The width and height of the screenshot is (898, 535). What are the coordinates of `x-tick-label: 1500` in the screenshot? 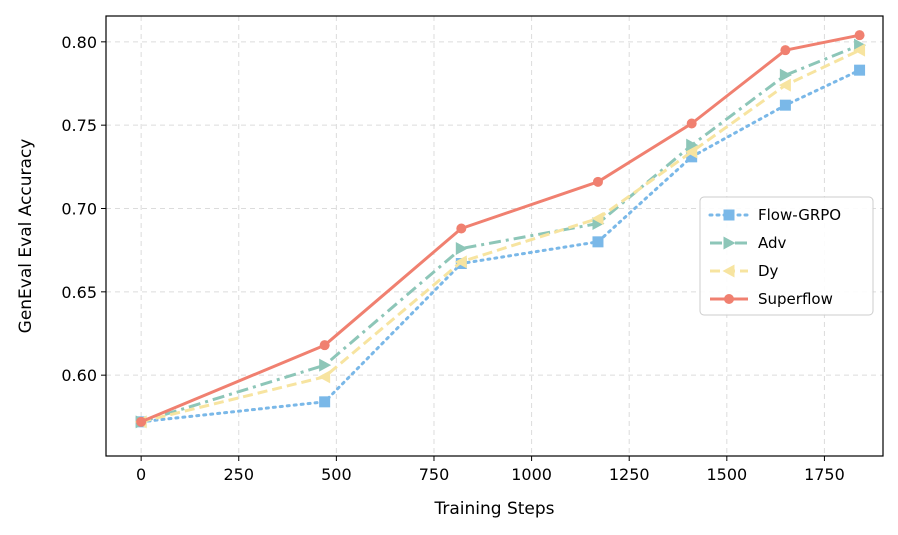 It's located at (726, 474).